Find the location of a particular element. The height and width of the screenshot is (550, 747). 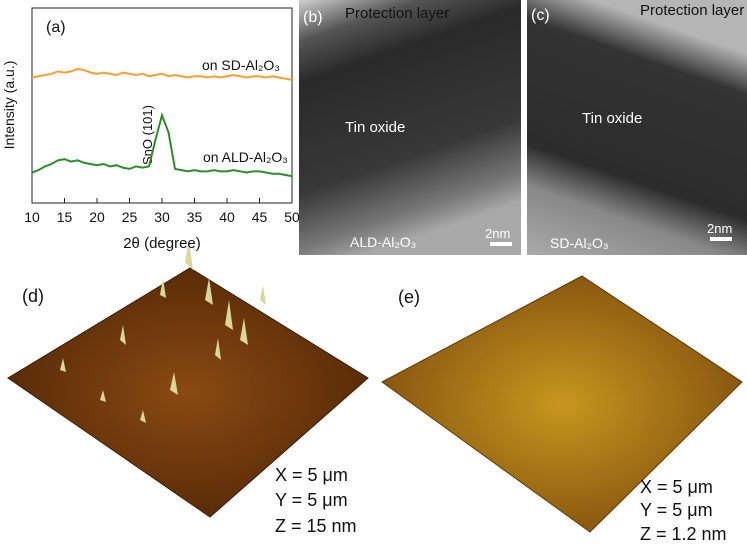

afm-dimension: Z = 1.2 nm is located at coordinates (683, 534).